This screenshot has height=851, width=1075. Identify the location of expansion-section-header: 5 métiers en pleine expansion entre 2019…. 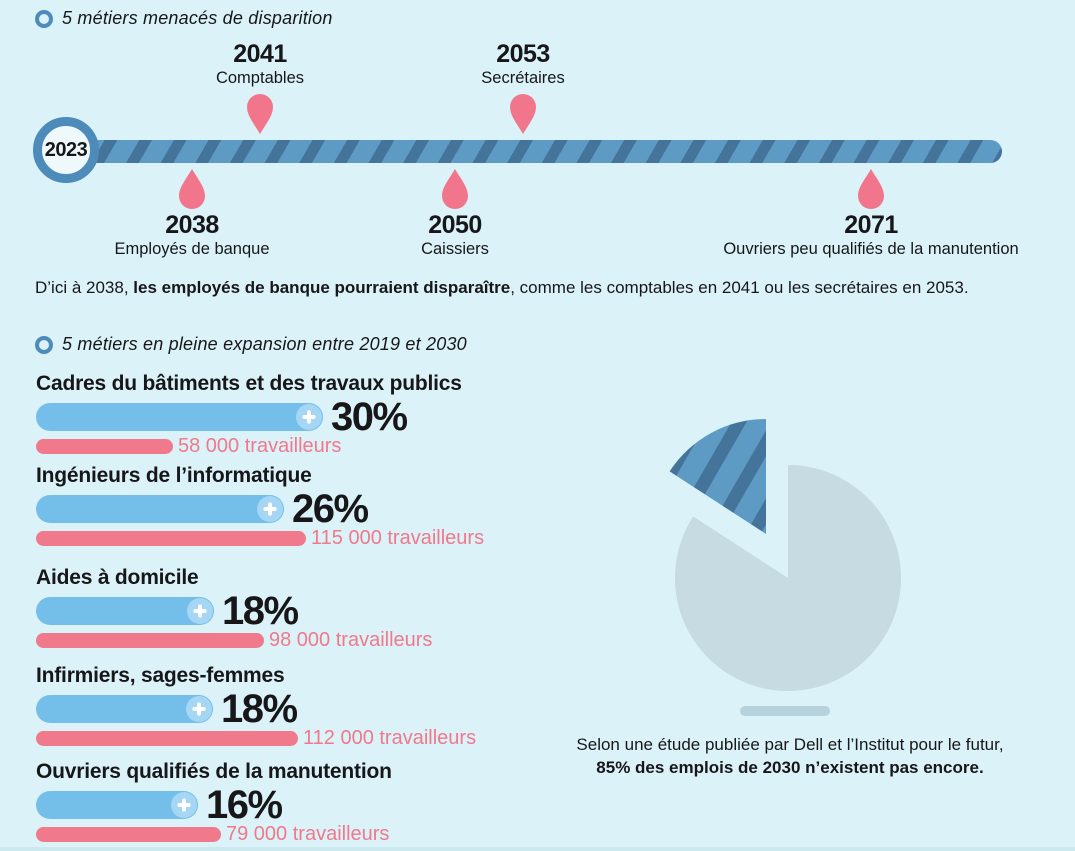
(251, 344).